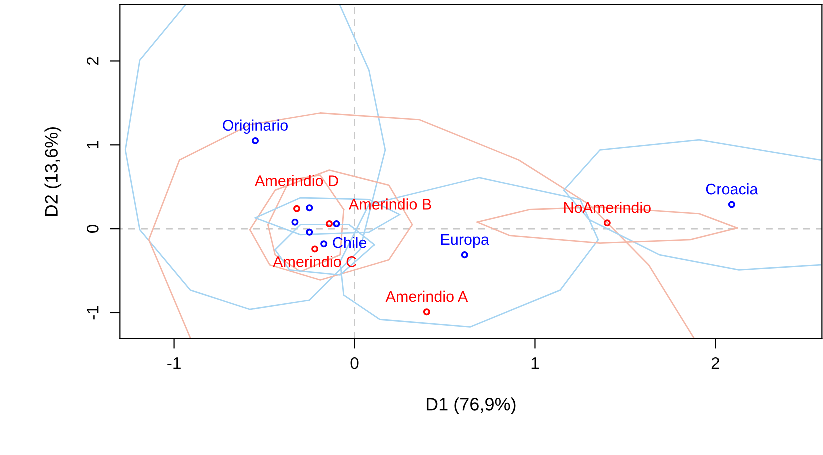  Describe the element at coordinates (315, 262) in the screenshot. I see `series-label: Amerindio C` at that location.